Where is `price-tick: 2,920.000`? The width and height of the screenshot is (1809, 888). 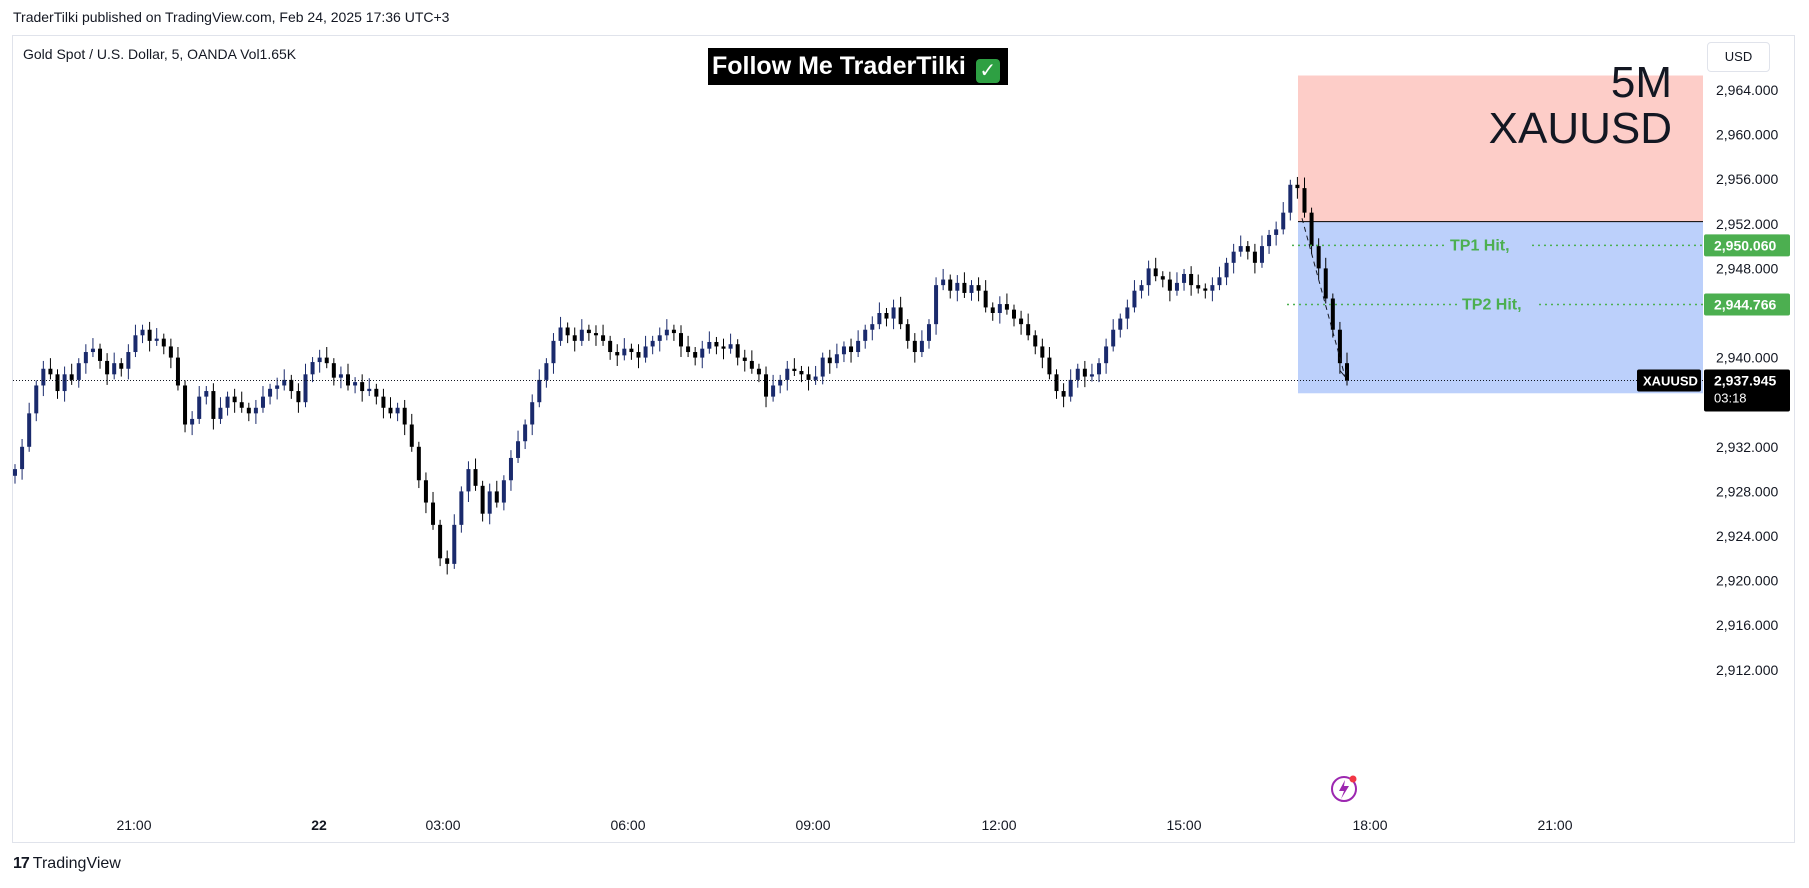 price-tick: 2,920.000 is located at coordinates (1747, 581).